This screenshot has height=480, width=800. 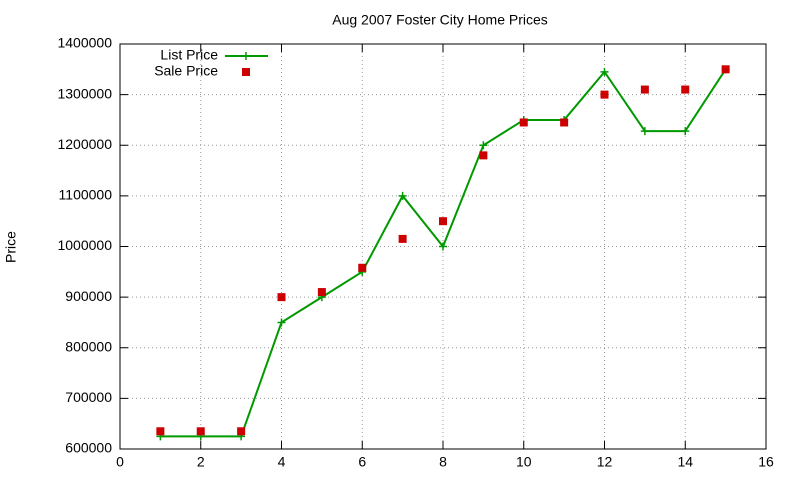 I want to click on y-tick-label: 600000, so click(x=88, y=448).